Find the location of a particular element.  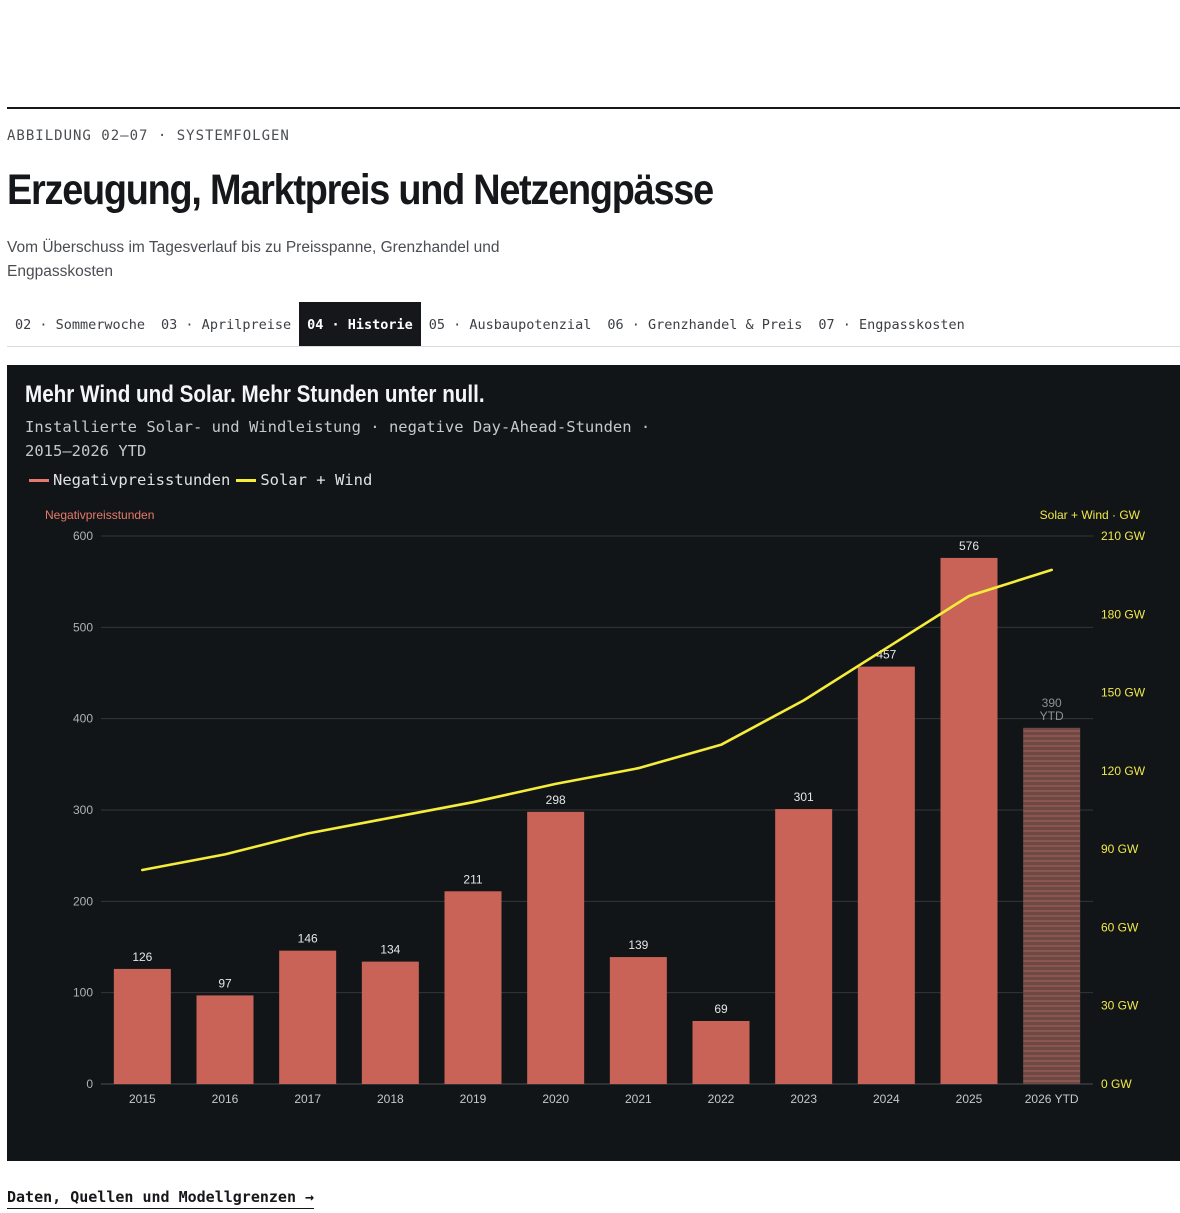

x-axis-tick-label: 2020 is located at coordinates (555, 1099).